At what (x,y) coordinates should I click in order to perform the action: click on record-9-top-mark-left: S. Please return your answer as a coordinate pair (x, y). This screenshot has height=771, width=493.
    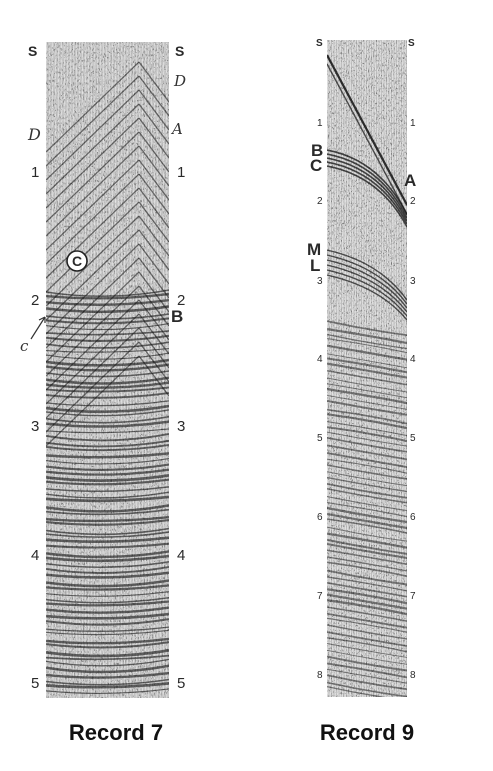
    Looking at the image, I should click on (319, 43).